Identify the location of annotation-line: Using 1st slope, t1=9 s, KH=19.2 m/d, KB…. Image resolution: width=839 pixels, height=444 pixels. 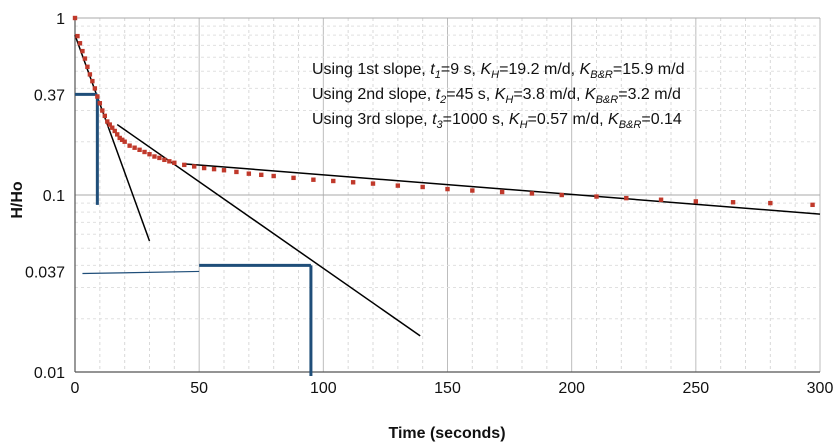
(498, 71).